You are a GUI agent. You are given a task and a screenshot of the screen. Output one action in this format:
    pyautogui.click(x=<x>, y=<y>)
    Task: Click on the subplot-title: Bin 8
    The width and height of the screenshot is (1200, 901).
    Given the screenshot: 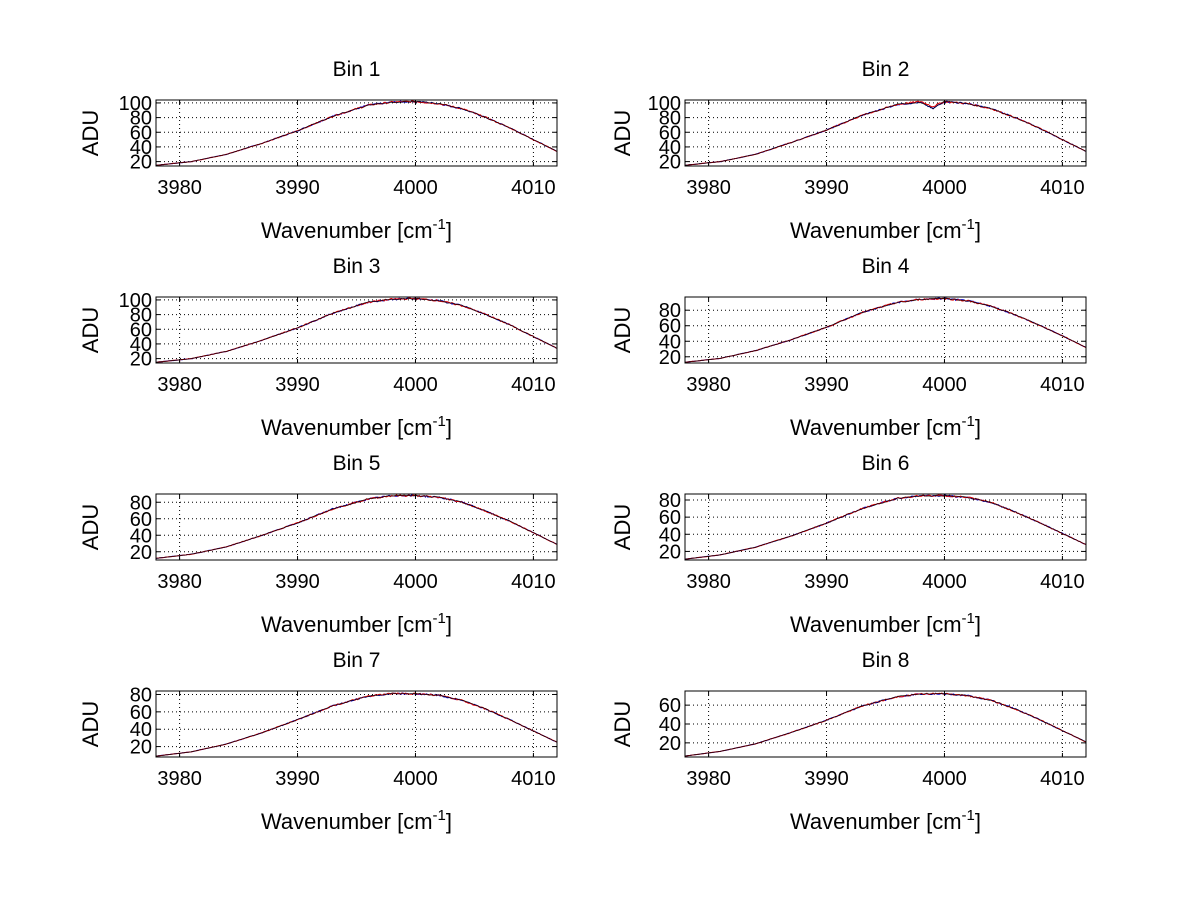 What is the action you would take?
    pyautogui.click(x=886, y=660)
    